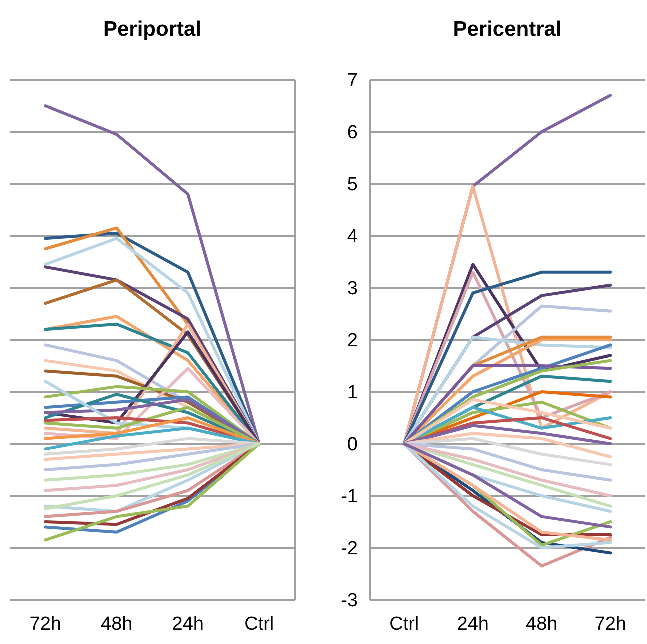 This screenshot has width=647, height=644. Describe the element at coordinates (349, 497) in the screenshot. I see `y-tick-label: -1` at that location.